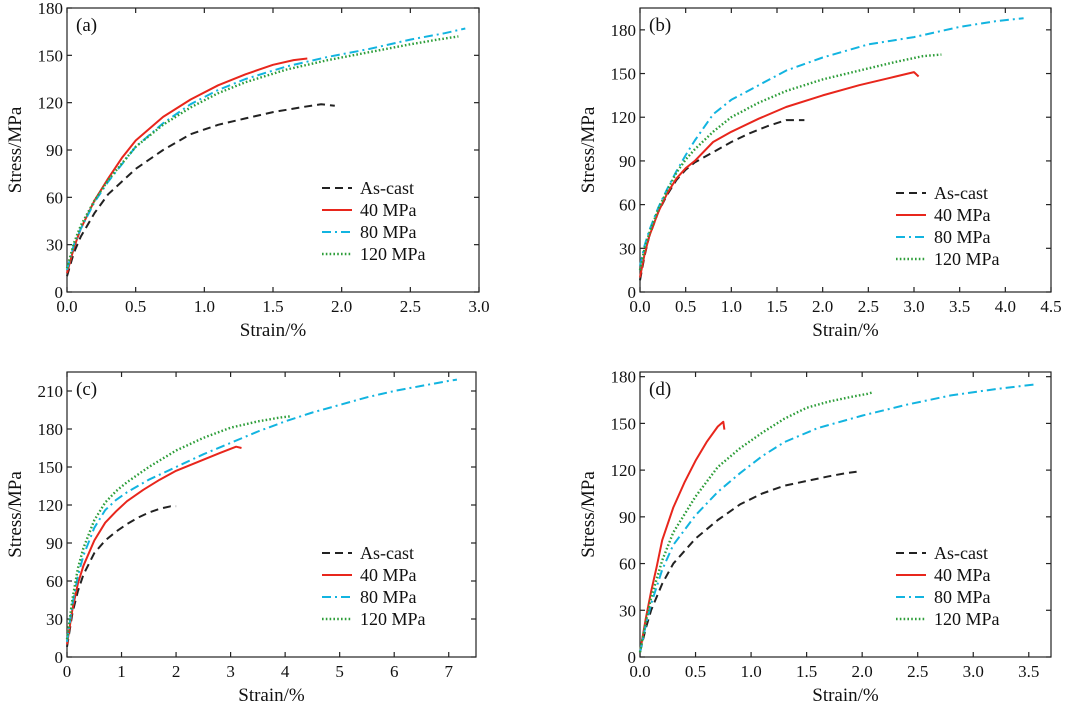 The width and height of the screenshot is (1066, 708). Describe the element at coordinates (394, 671) in the screenshot. I see `x-tick-label: 6` at that location.